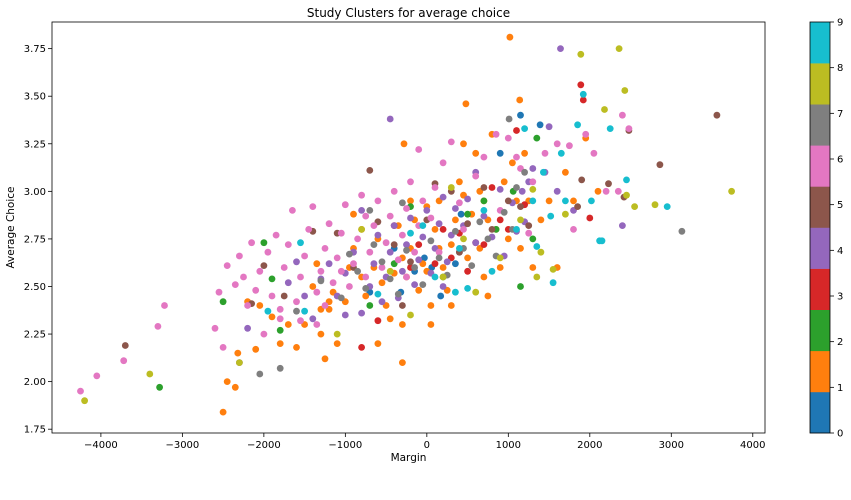  What do you see at coordinates (840, 114) in the screenshot?
I see `colorbar-tick-label: 7` at bounding box center [840, 114].